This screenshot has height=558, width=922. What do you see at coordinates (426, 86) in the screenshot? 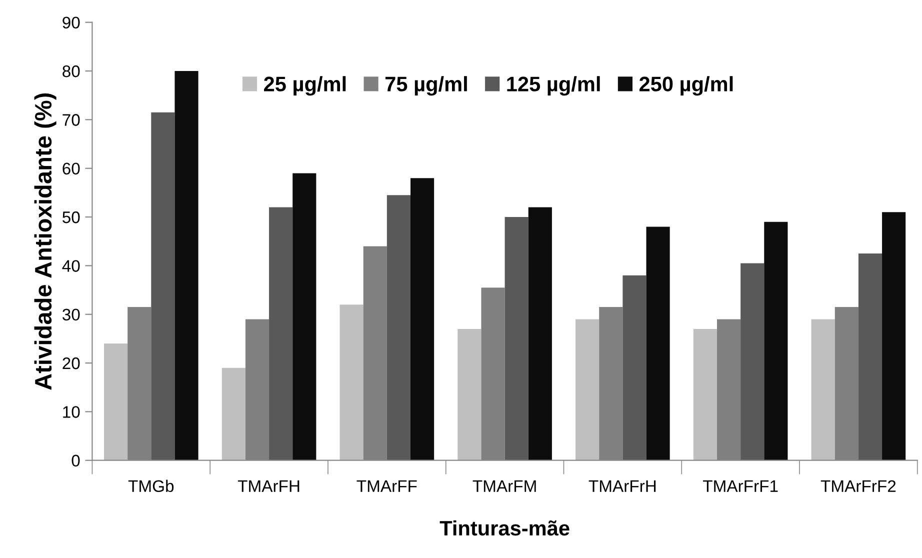
I see `legend-label: 75 µg/ml` at bounding box center [426, 86].